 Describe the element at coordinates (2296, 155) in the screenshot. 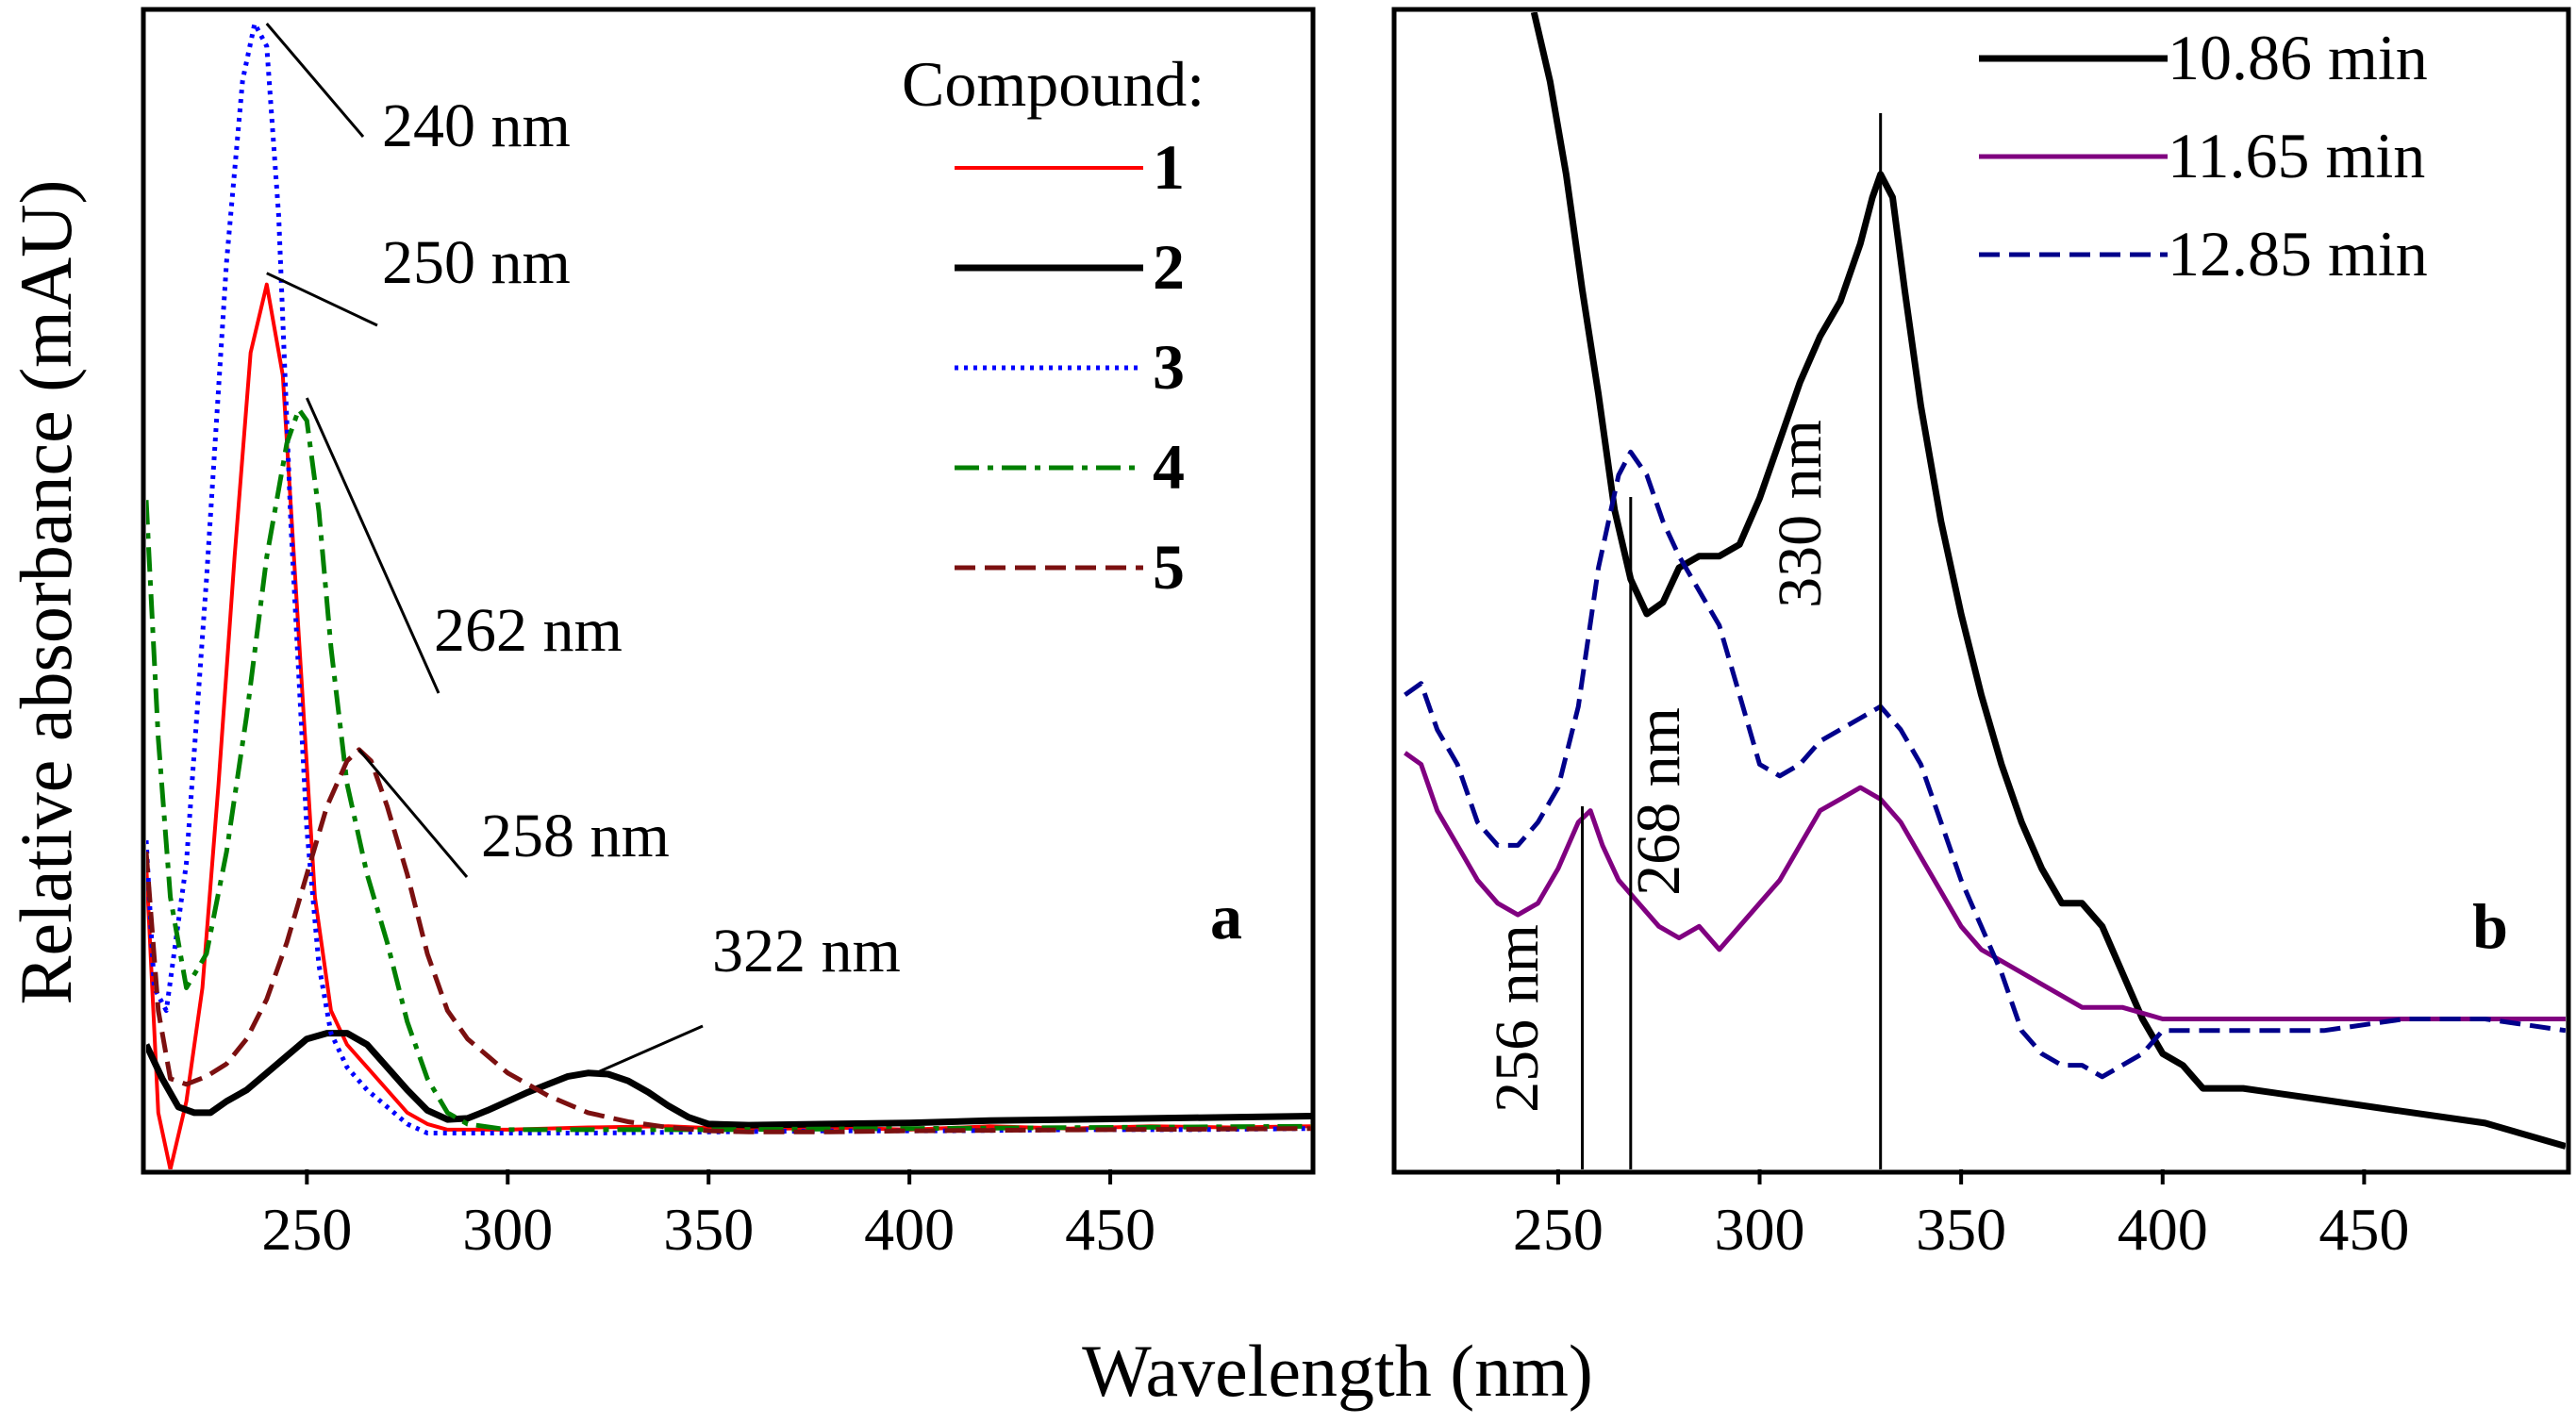

I see `legend-label: 11.65 min` at that location.